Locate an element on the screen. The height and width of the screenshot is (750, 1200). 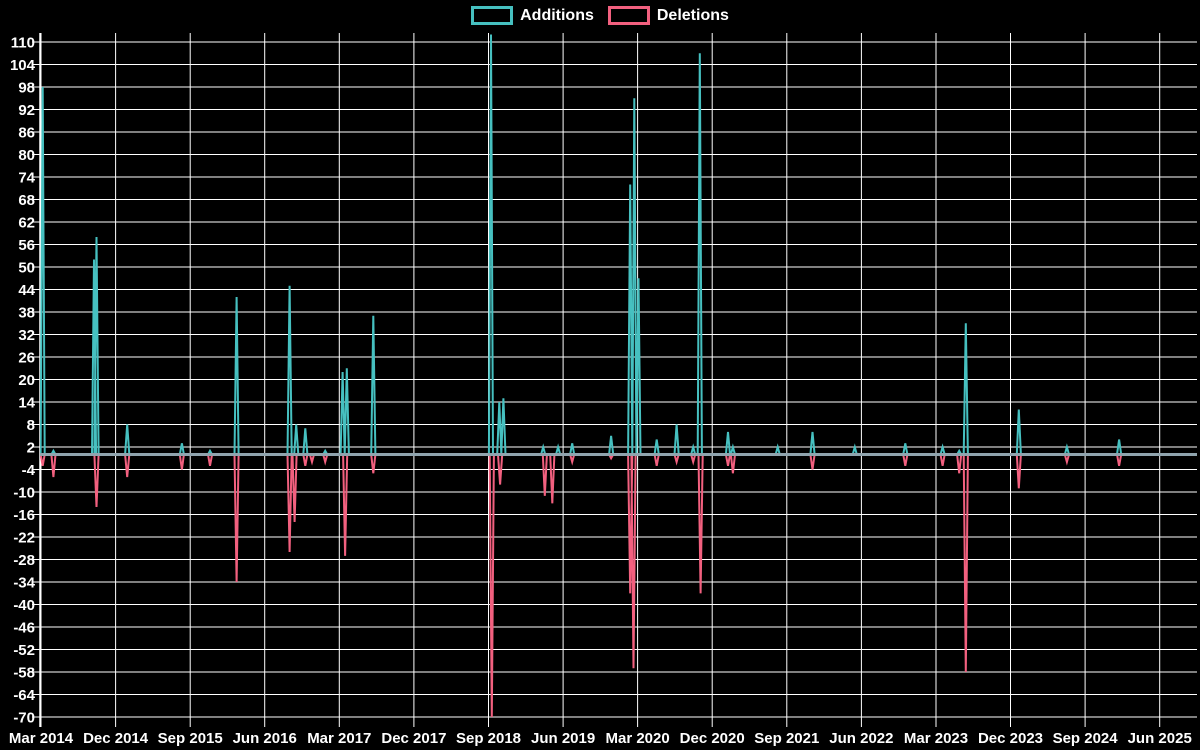
svg-text: -10 is located at coordinates (24, 493).